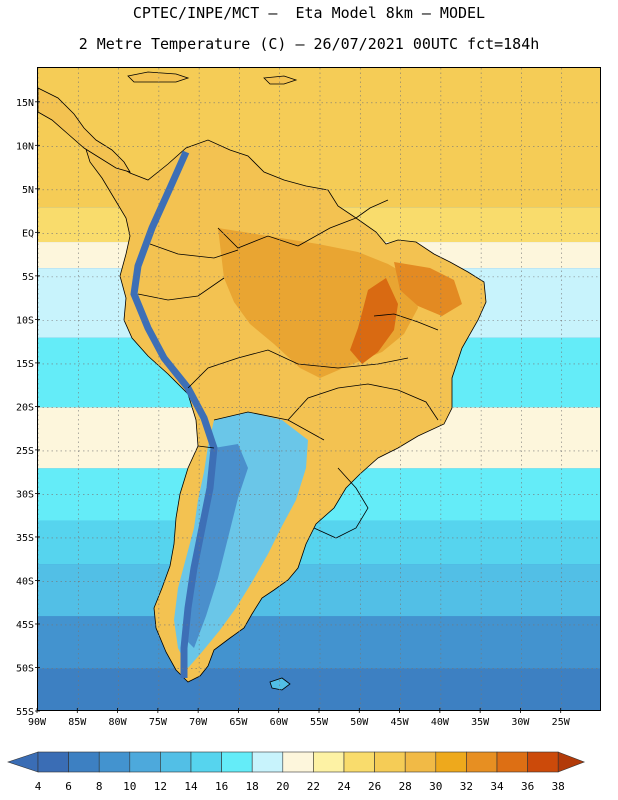 This screenshot has width=618, height=800. I want to click on colorbar-level-label: 32, so click(466, 786).